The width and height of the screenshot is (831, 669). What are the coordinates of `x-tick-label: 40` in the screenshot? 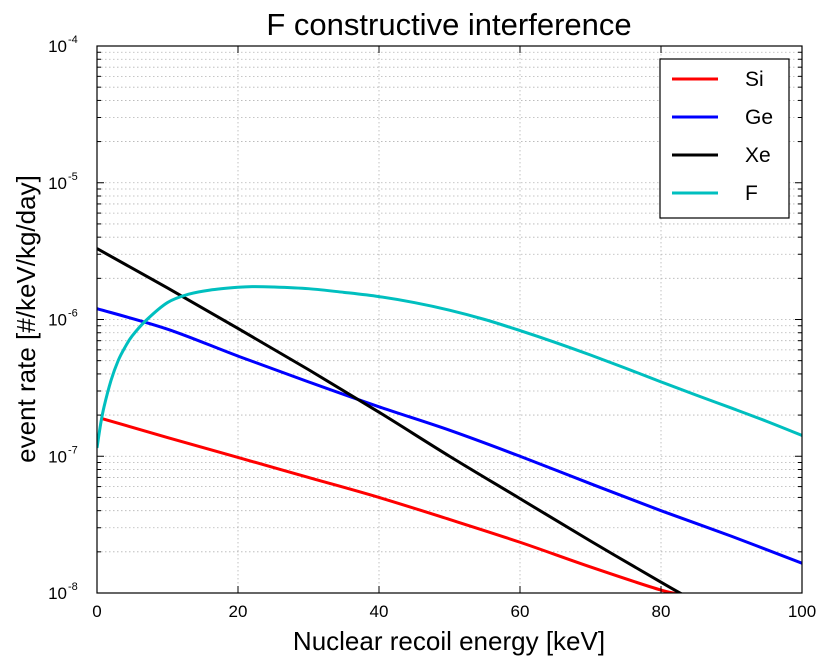 It's located at (379, 611).